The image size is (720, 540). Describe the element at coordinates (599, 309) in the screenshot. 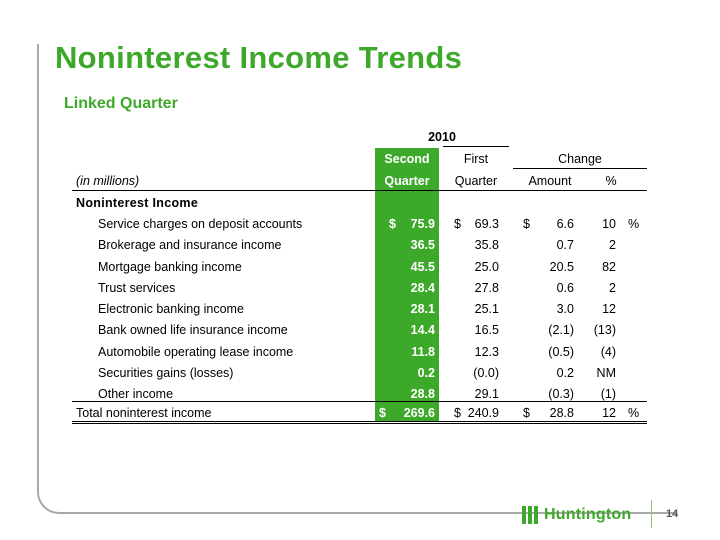

I see `row-percent-value: 12` at that location.